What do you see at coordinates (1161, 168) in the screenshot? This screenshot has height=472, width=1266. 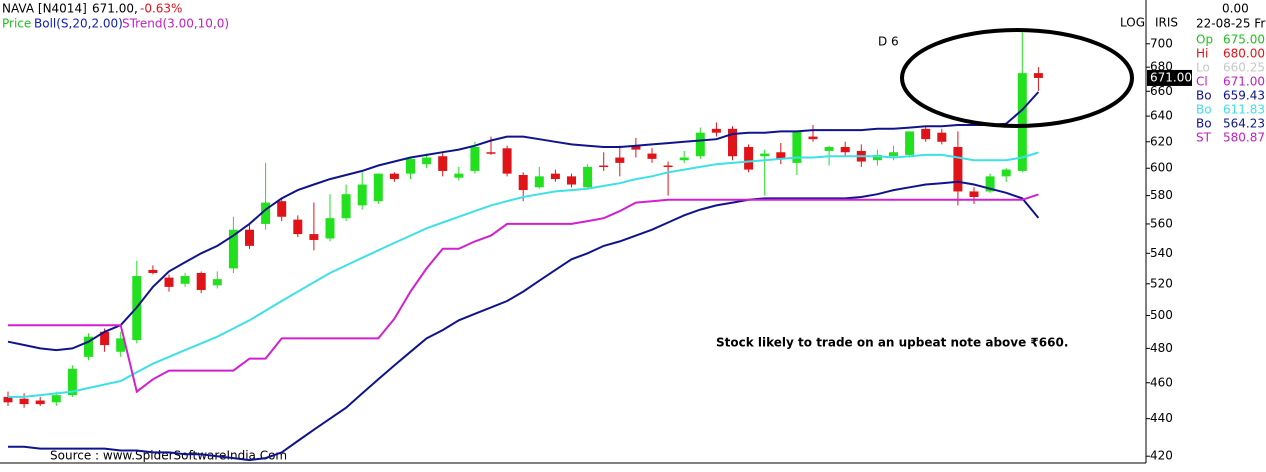 I see `y-tick-label: 600` at bounding box center [1161, 168].